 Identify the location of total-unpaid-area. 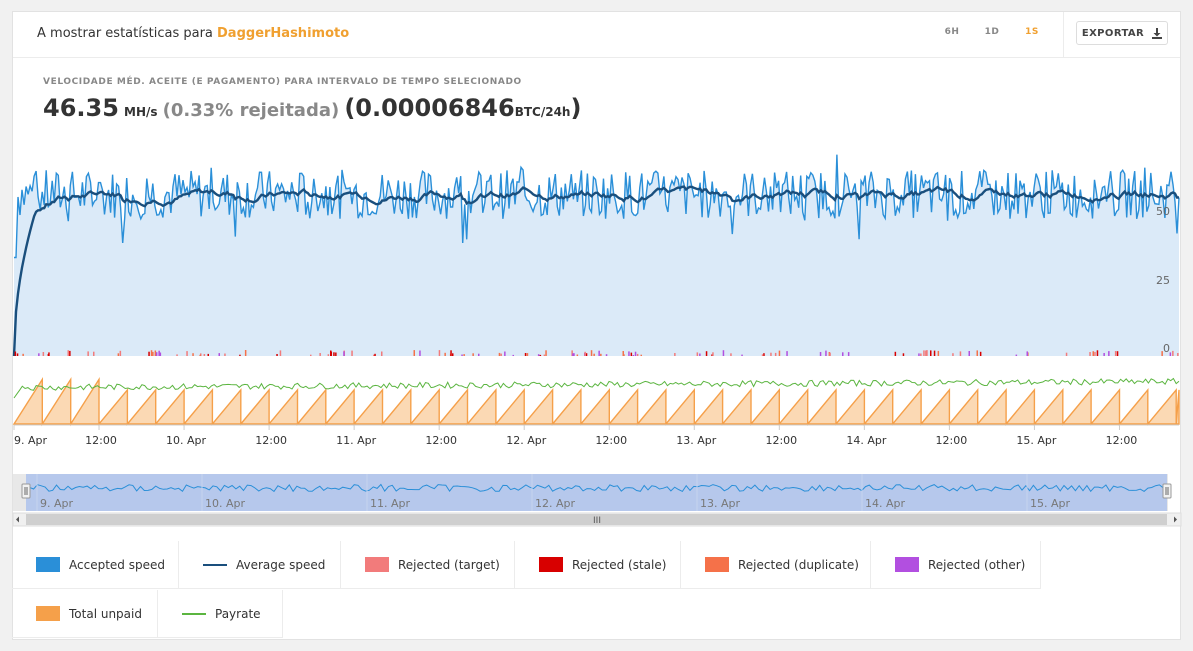
(596, 401).